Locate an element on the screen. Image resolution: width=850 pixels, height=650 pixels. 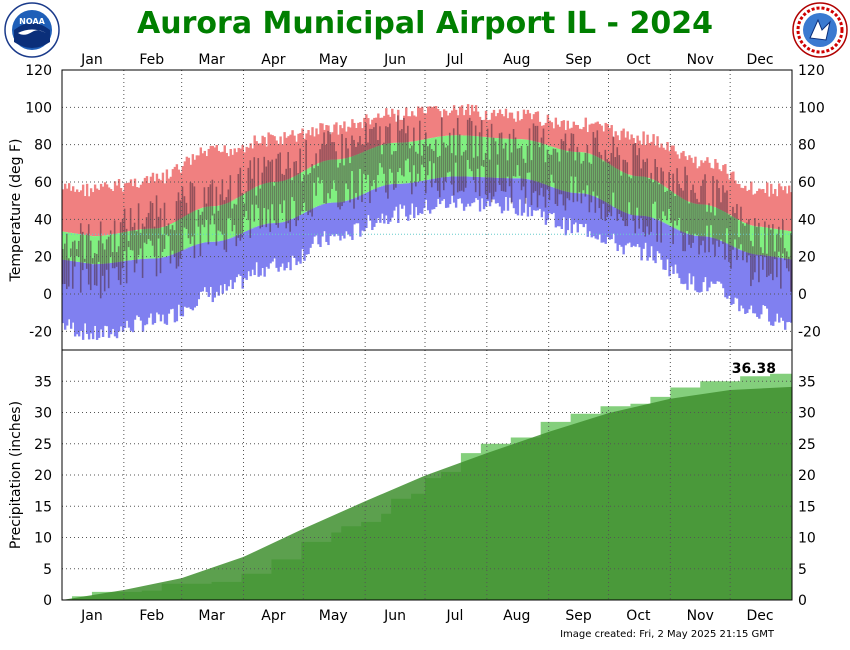
month-label-bottom: Jul is located at coordinates (454, 616).